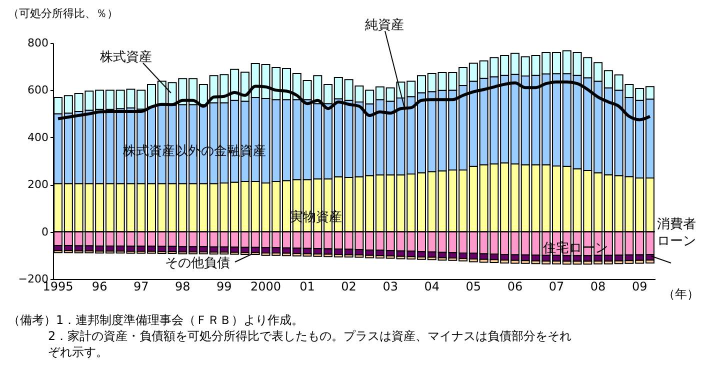 The height and width of the screenshot is (380, 706). I want to click on y-tick-label: 400, so click(38, 137).